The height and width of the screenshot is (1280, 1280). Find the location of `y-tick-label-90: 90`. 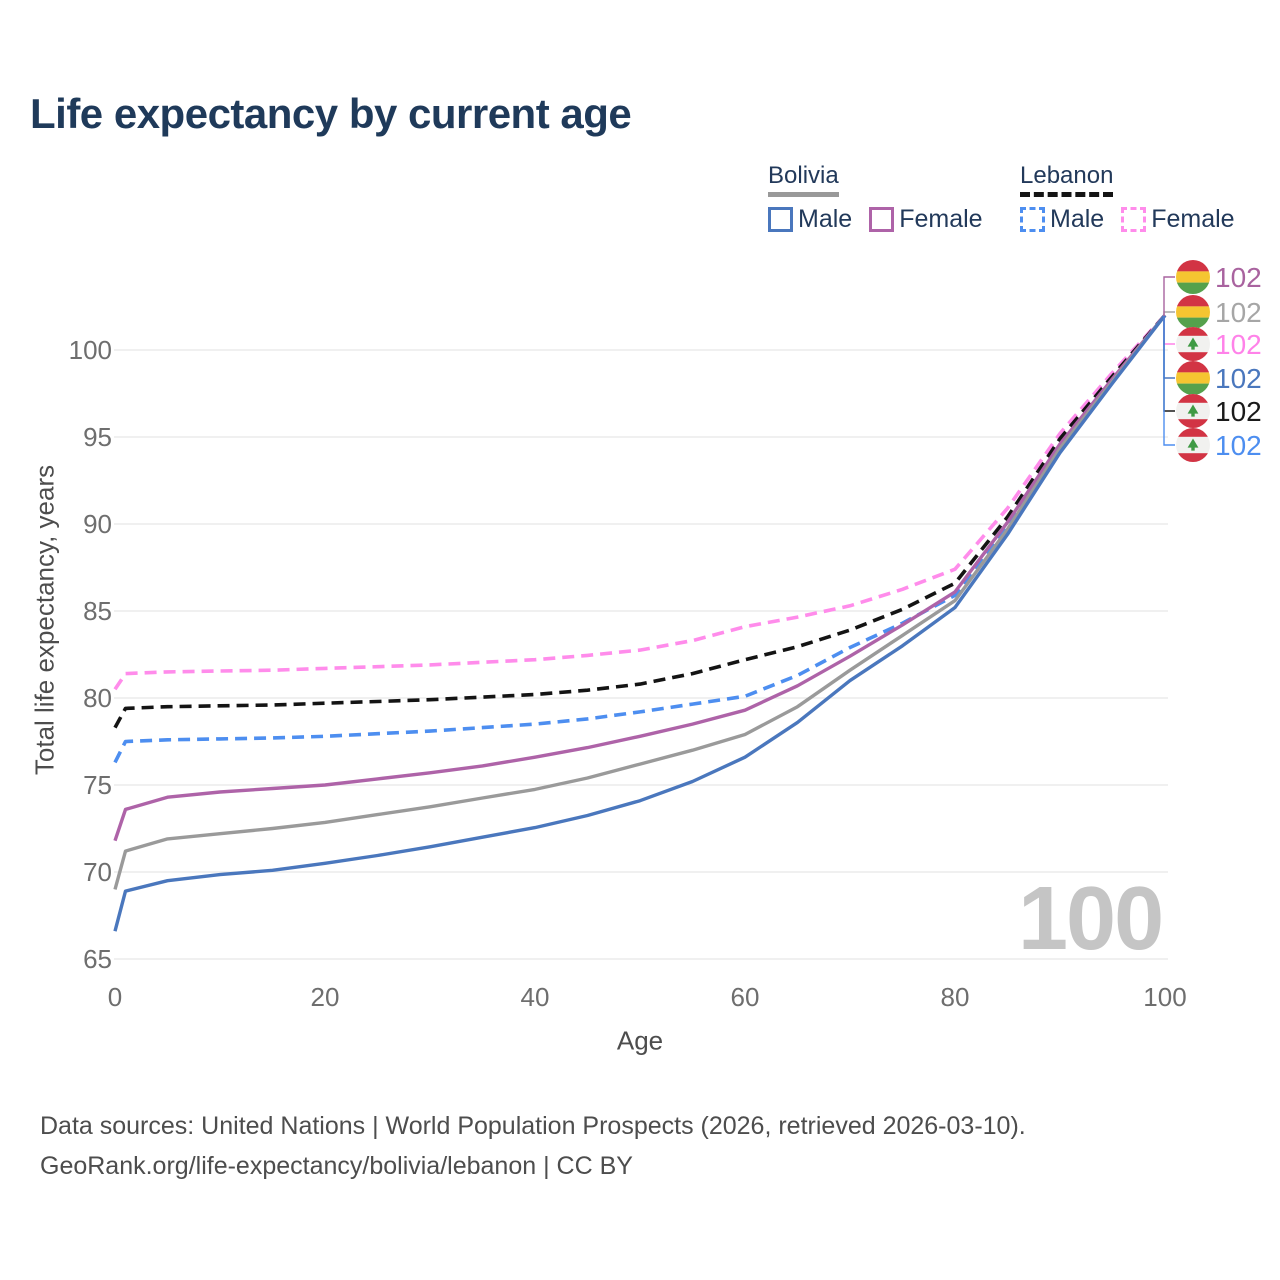

y-tick-label-90: 90 is located at coordinates (97, 524).